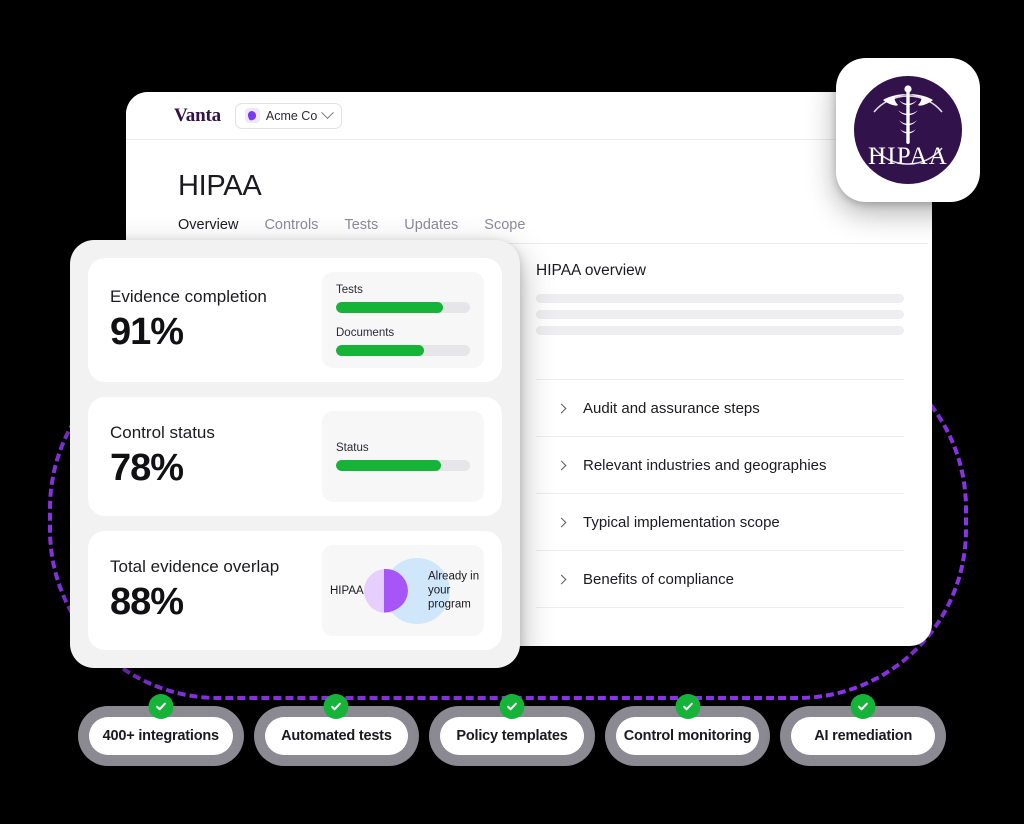 The width and height of the screenshot is (1024, 824). I want to click on accordion-item-label: Relevant industries and geographies, so click(705, 465).